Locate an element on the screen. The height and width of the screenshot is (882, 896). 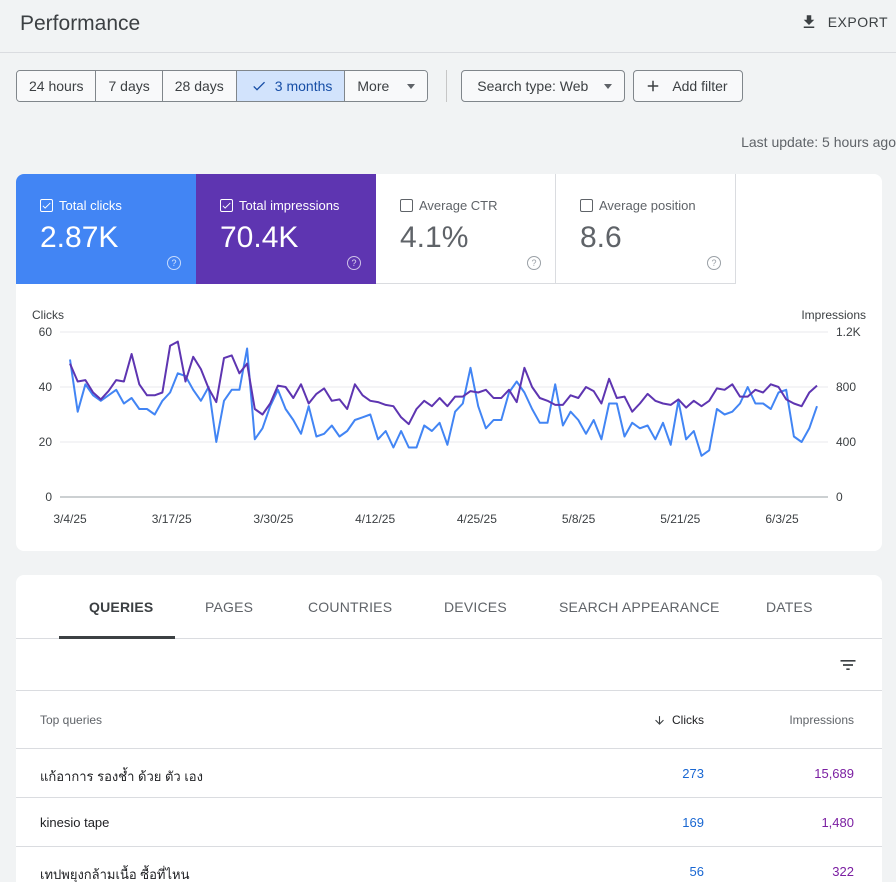
export-button: EXPORT is located at coordinates (844, 22).